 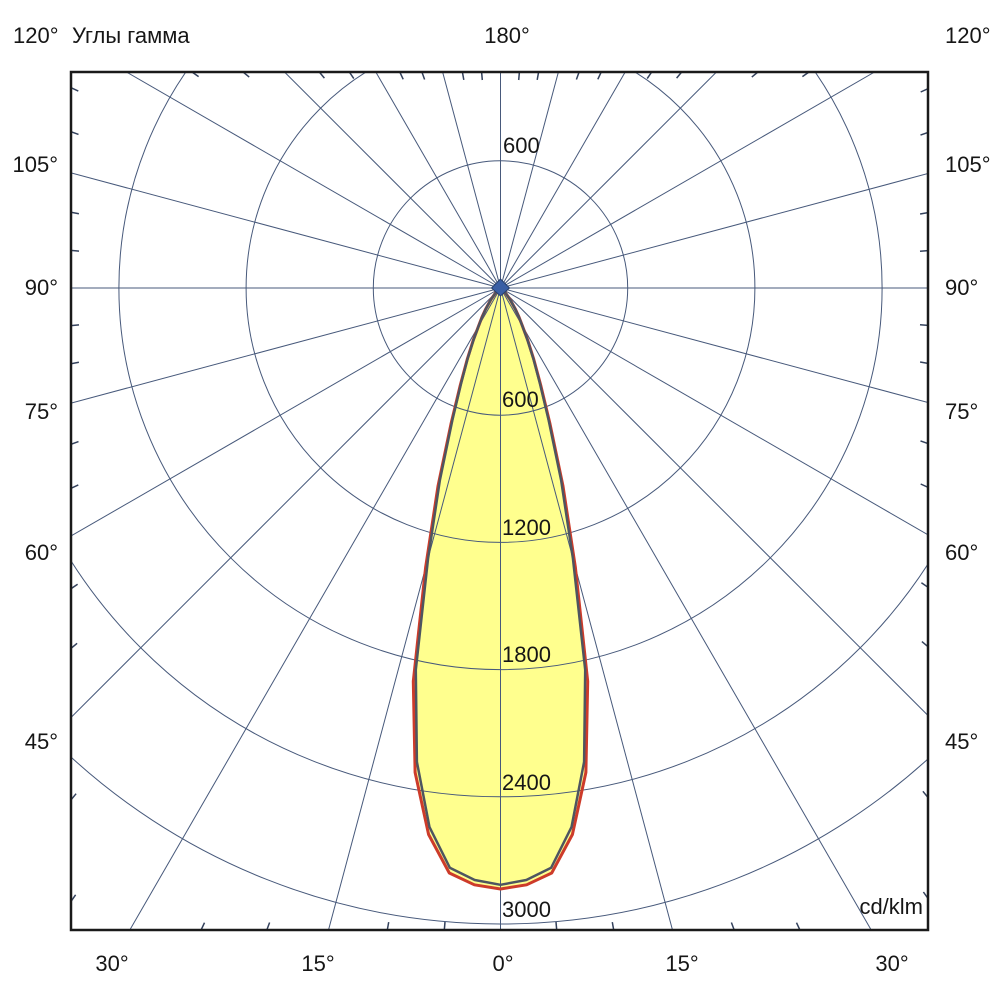 What do you see at coordinates (892, 963) in the screenshot?
I see `gamma-label-bottom-right-30: 30°` at bounding box center [892, 963].